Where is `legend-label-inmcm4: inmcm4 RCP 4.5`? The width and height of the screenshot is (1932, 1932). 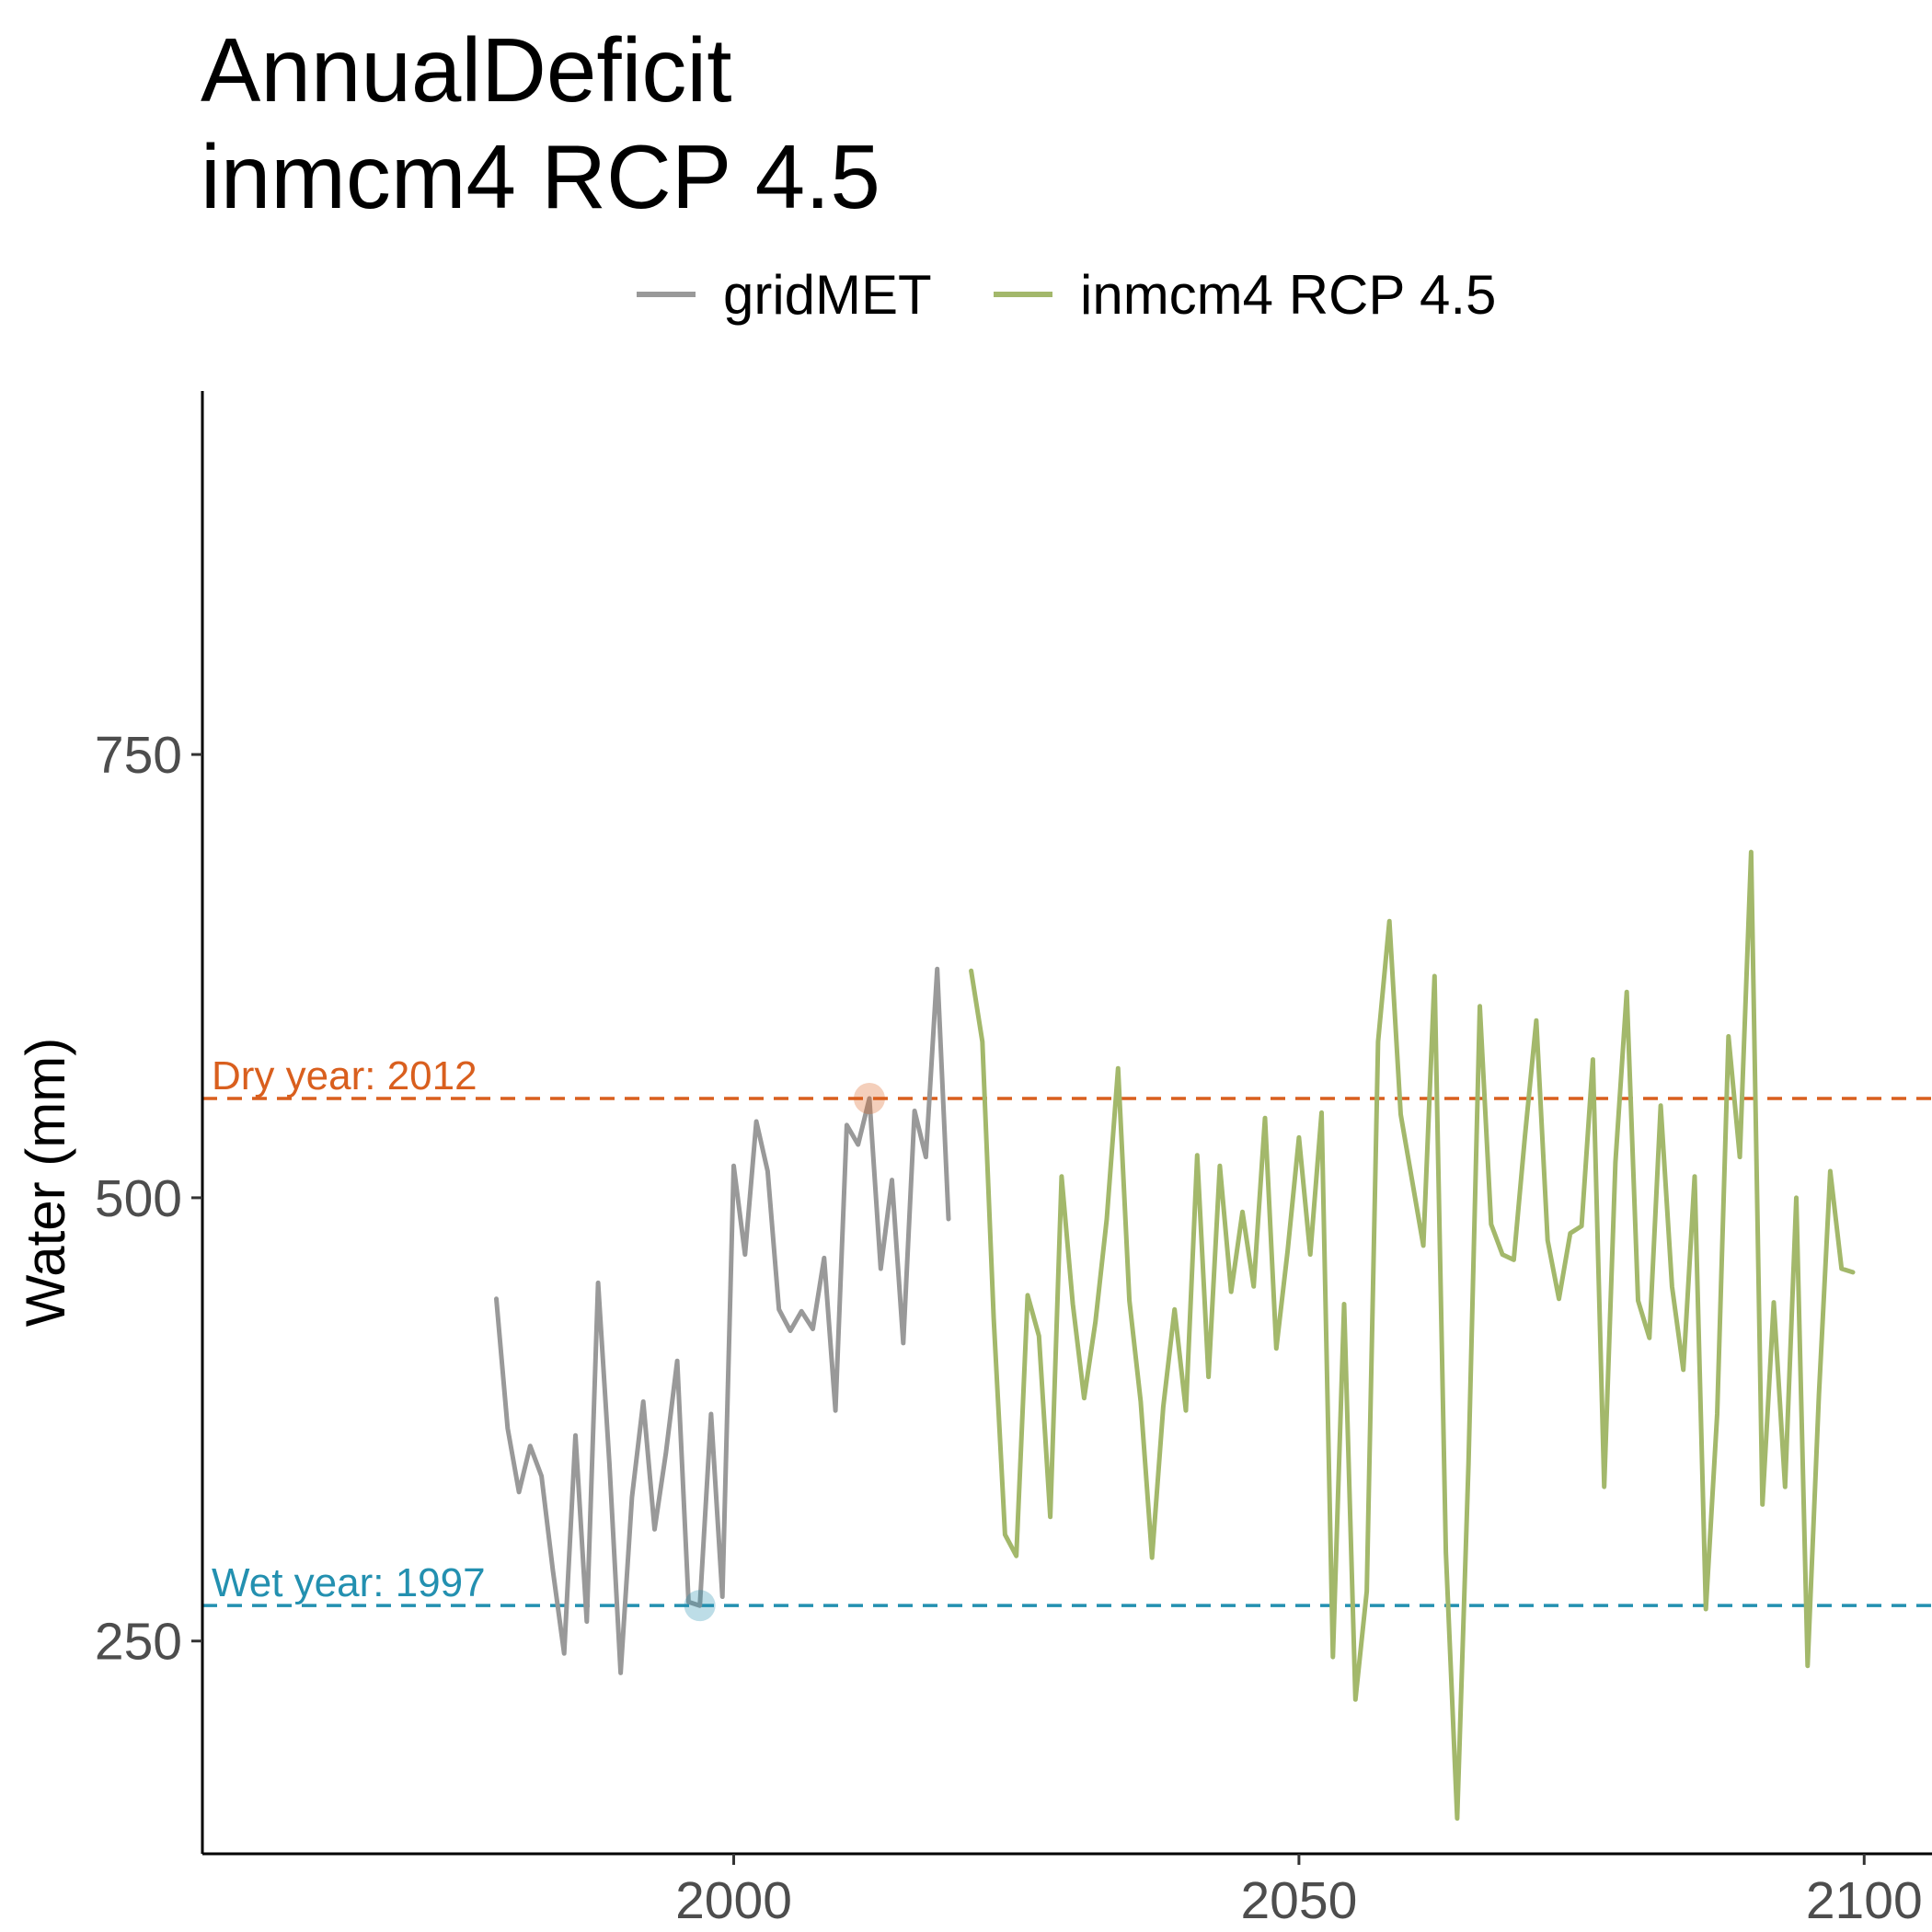 legend-label-inmcm4: inmcm4 RCP 4.5 is located at coordinates (1288, 294).